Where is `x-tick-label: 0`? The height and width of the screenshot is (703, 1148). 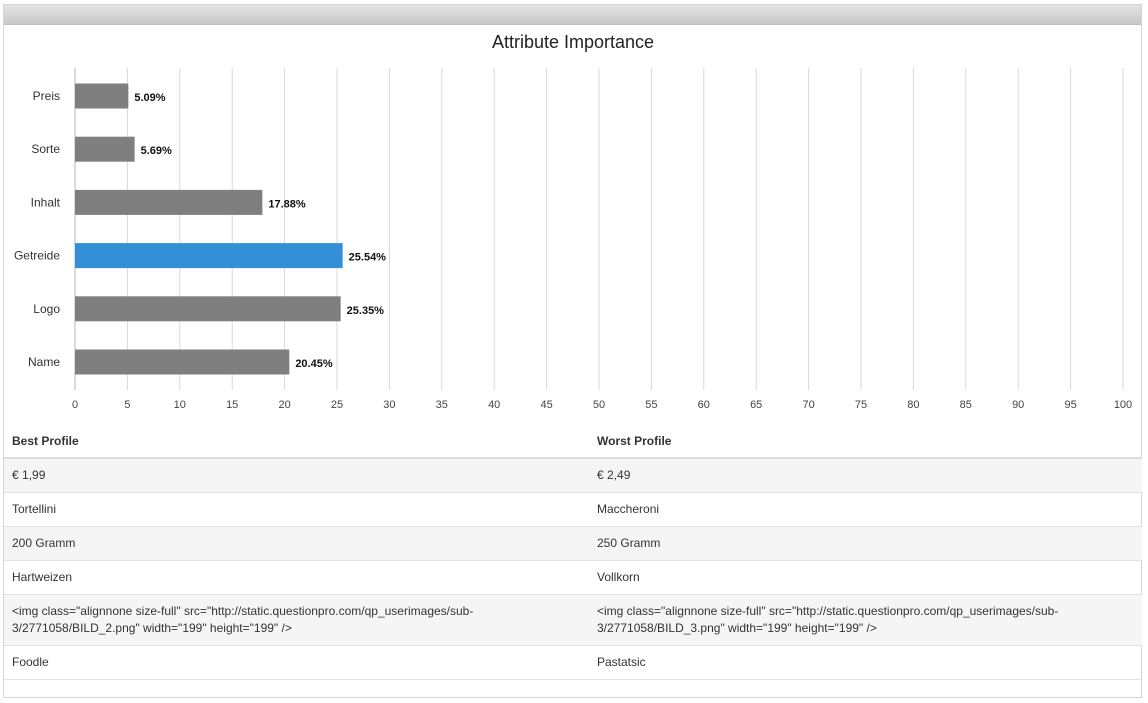 x-tick-label: 0 is located at coordinates (75, 405).